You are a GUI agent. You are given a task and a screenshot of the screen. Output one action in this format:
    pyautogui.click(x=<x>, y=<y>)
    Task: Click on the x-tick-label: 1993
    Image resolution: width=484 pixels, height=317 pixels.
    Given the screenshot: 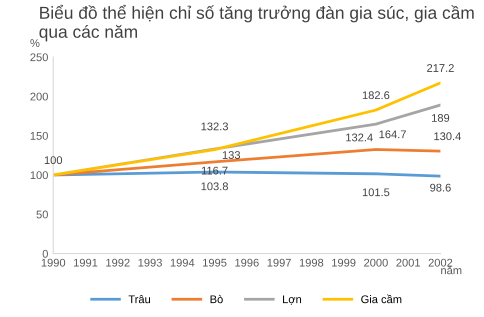 What is the action you would take?
    pyautogui.click(x=150, y=262)
    